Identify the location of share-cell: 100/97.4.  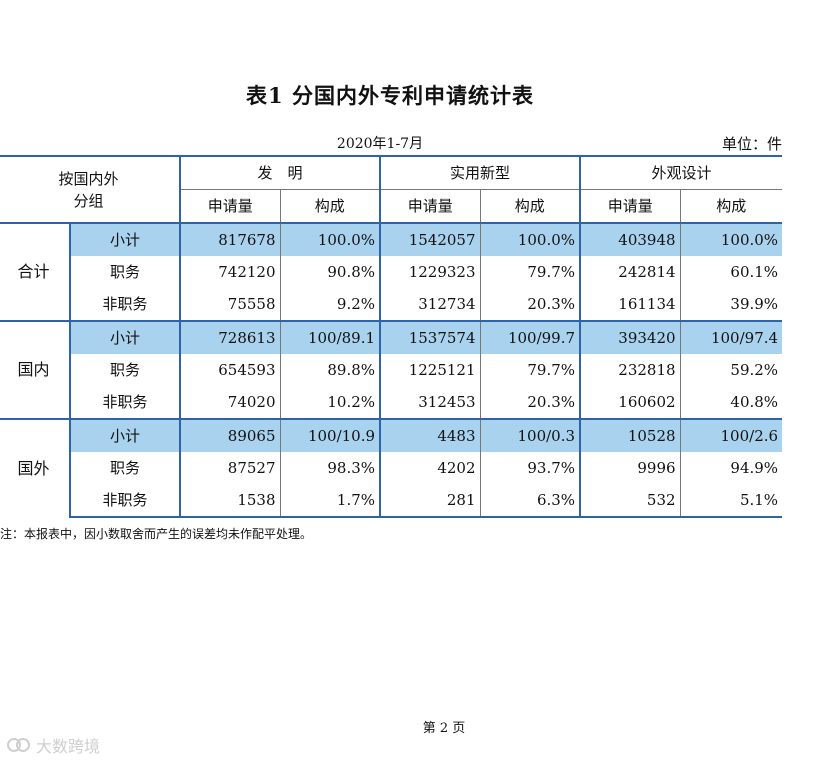
(731, 337).